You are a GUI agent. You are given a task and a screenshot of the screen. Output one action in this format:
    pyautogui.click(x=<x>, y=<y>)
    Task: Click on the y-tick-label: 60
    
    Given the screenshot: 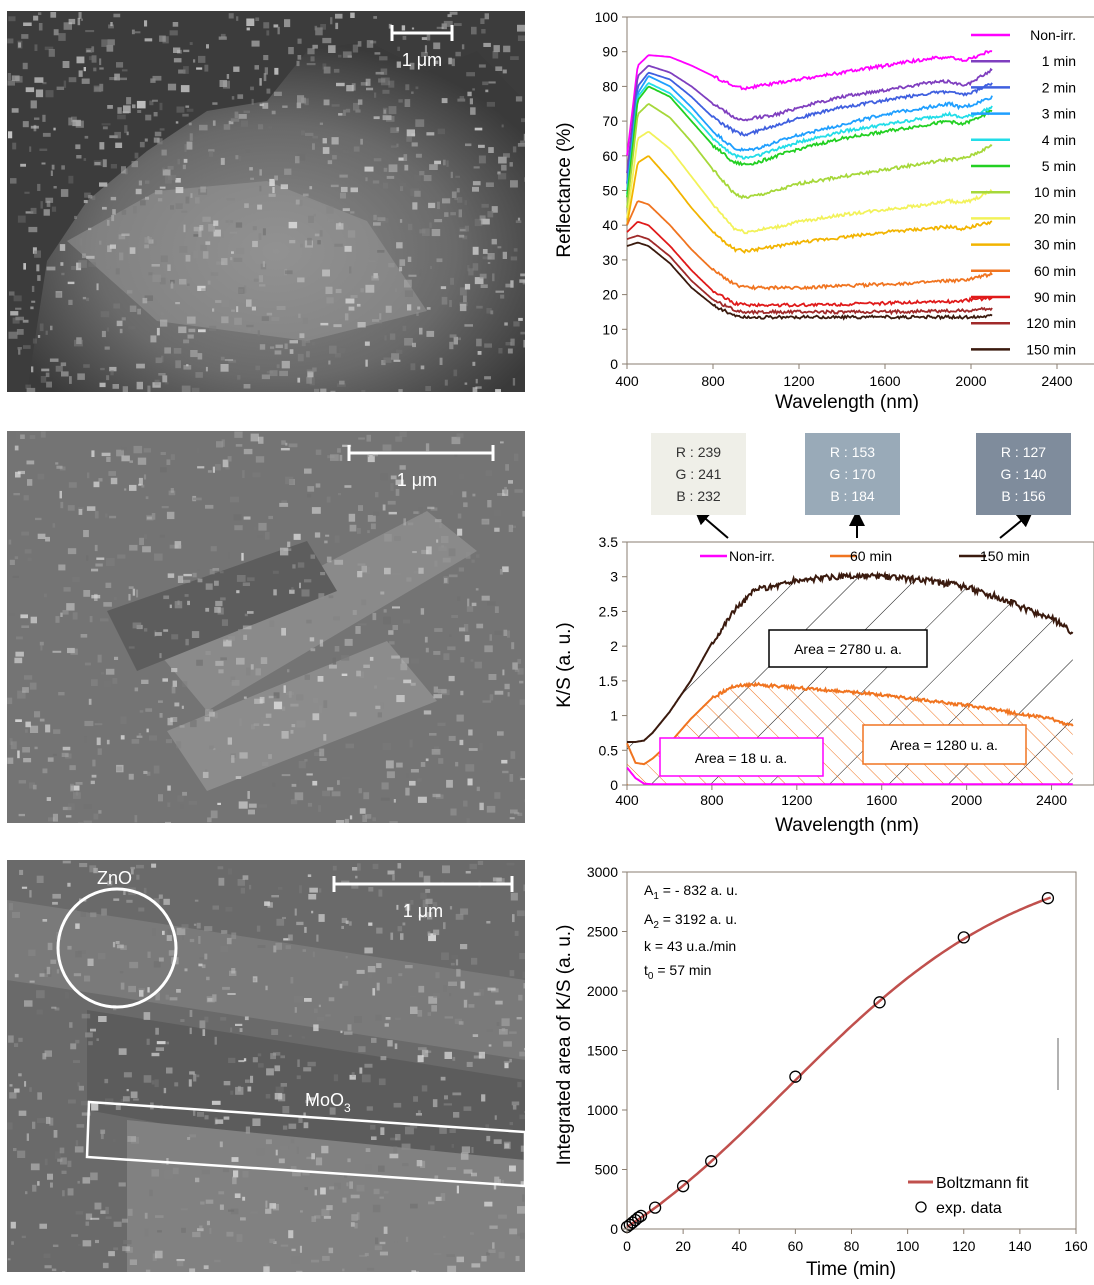 What is the action you would take?
    pyautogui.click(x=610, y=156)
    